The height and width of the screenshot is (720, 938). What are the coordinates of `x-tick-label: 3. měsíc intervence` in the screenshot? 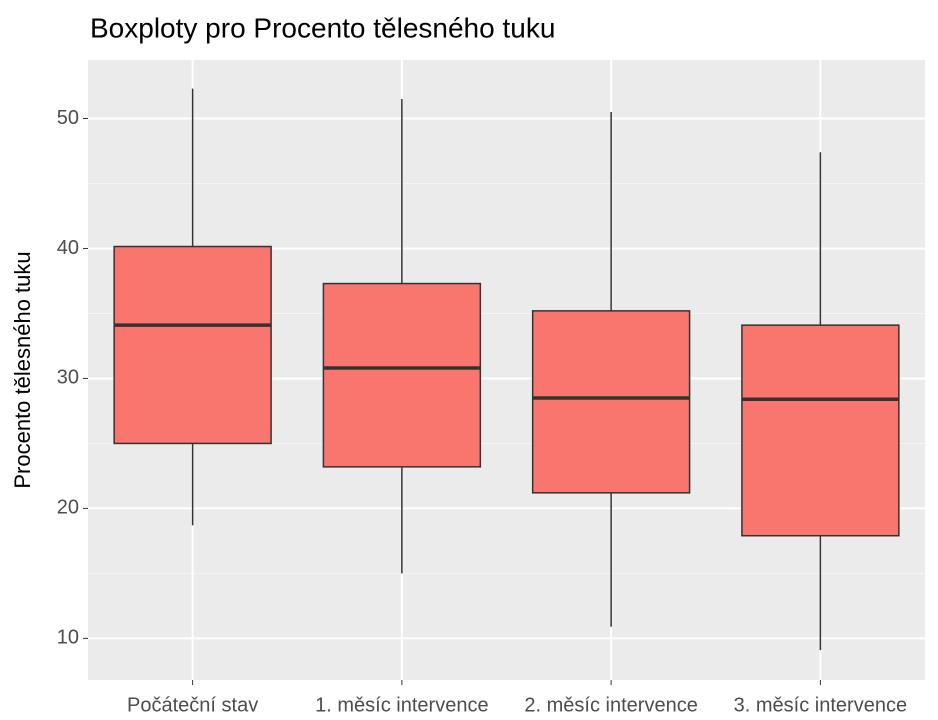 It's located at (820, 705).